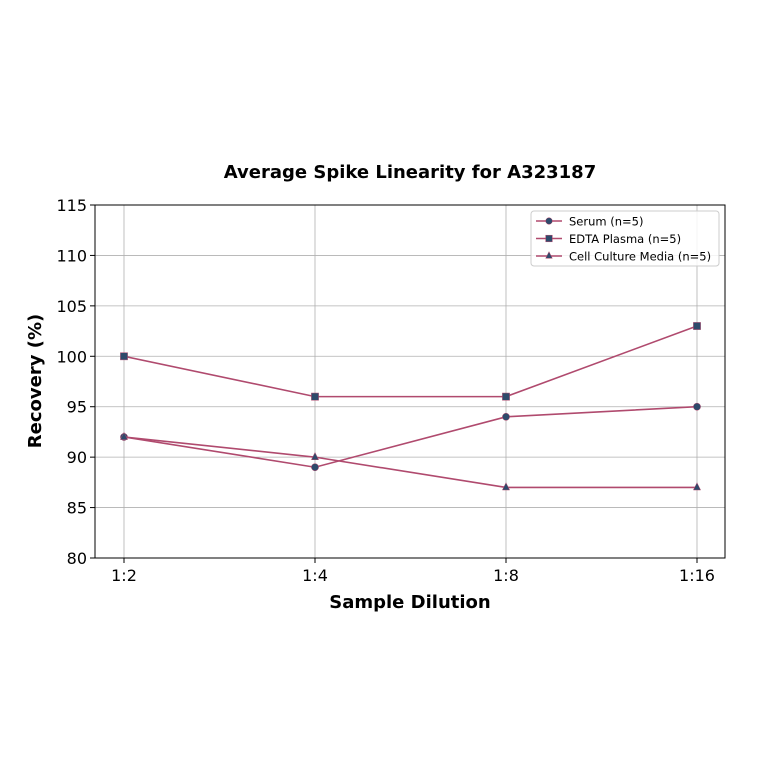 The image size is (764, 764). I want to click on legend-entry: EDTA Plasma (n=5), so click(608, 239).